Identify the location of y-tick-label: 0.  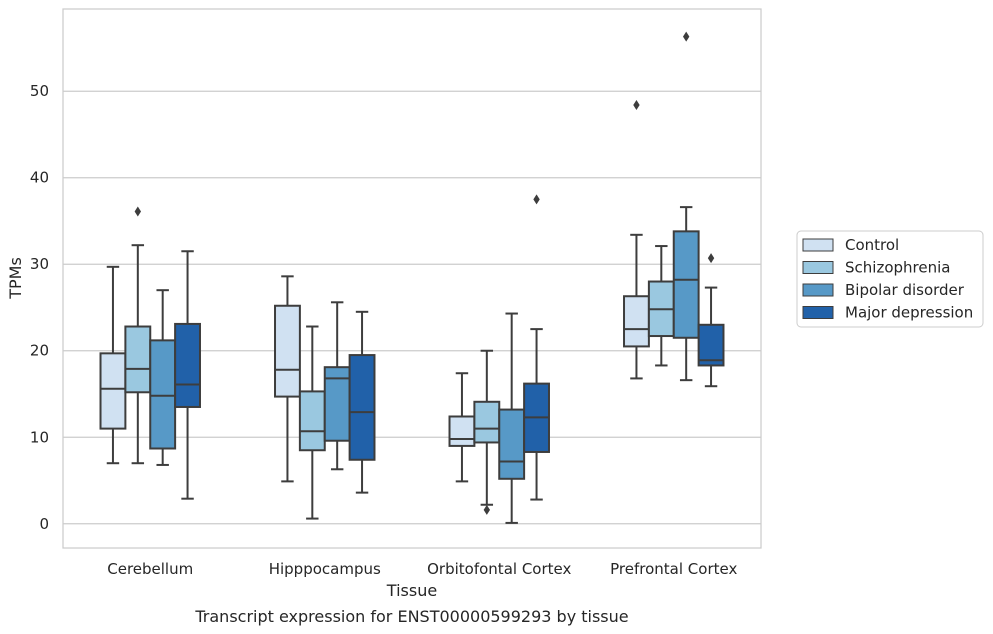
(44, 524).